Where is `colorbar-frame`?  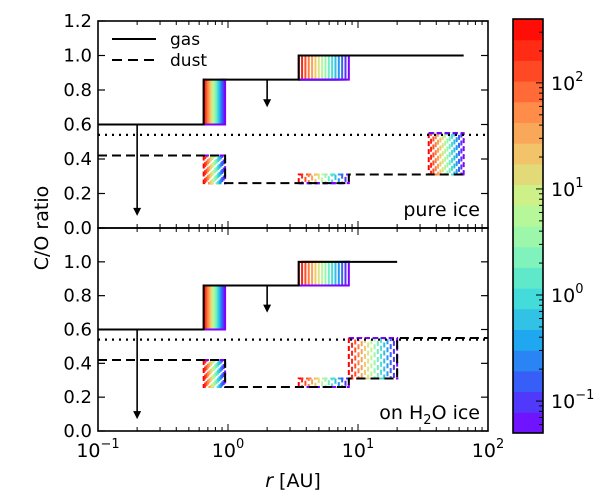 colorbar-frame is located at coordinates (528, 226).